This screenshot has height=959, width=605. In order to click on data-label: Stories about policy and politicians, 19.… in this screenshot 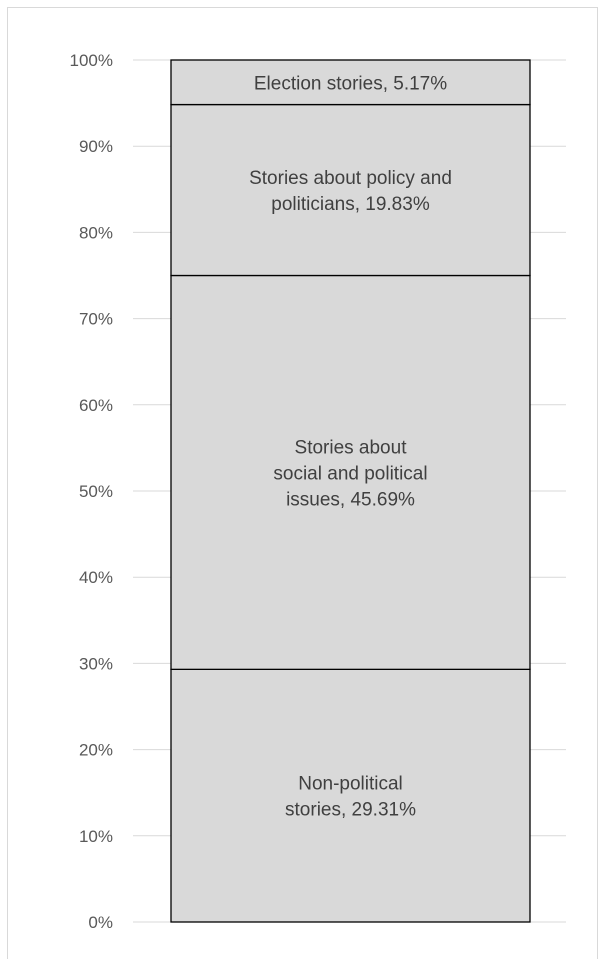, I will do `click(350, 191)`.